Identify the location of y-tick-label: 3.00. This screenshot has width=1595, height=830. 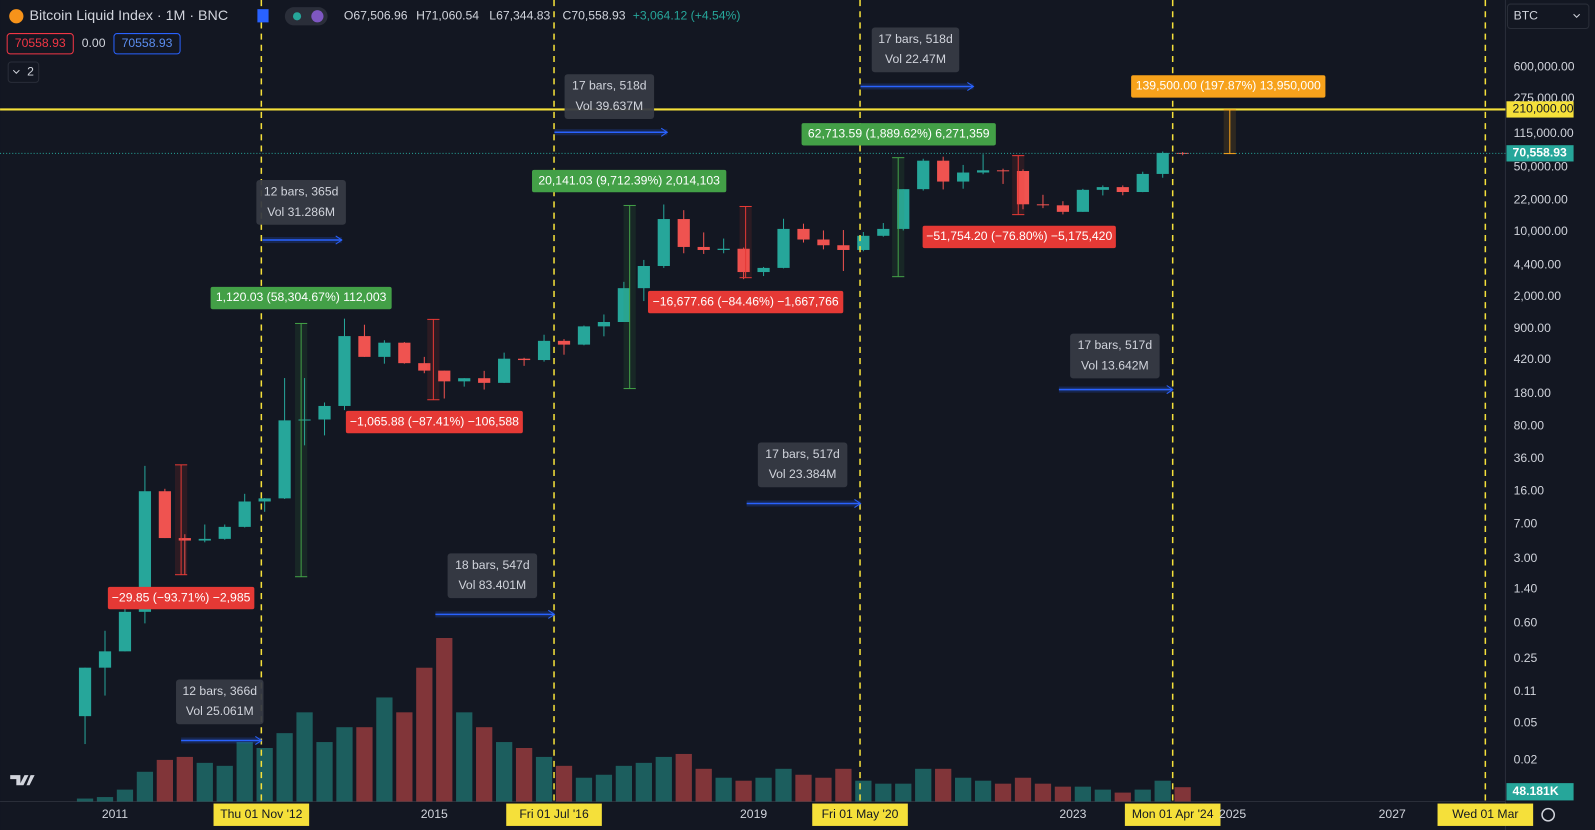
(1526, 558).